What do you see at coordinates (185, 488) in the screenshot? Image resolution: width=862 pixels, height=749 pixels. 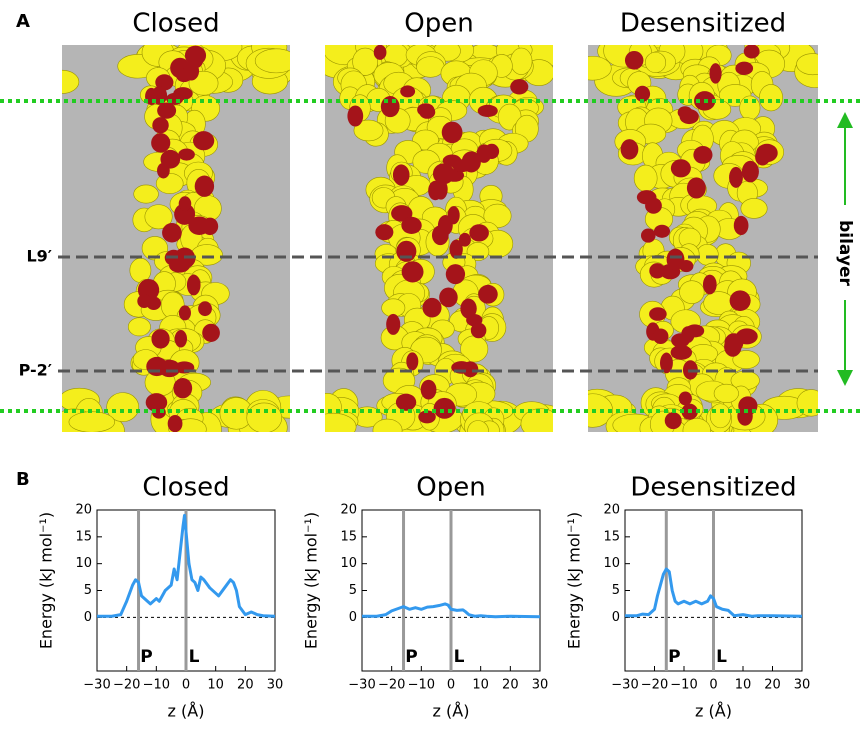 I see `chart-title: Closed` at bounding box center [185, 488].